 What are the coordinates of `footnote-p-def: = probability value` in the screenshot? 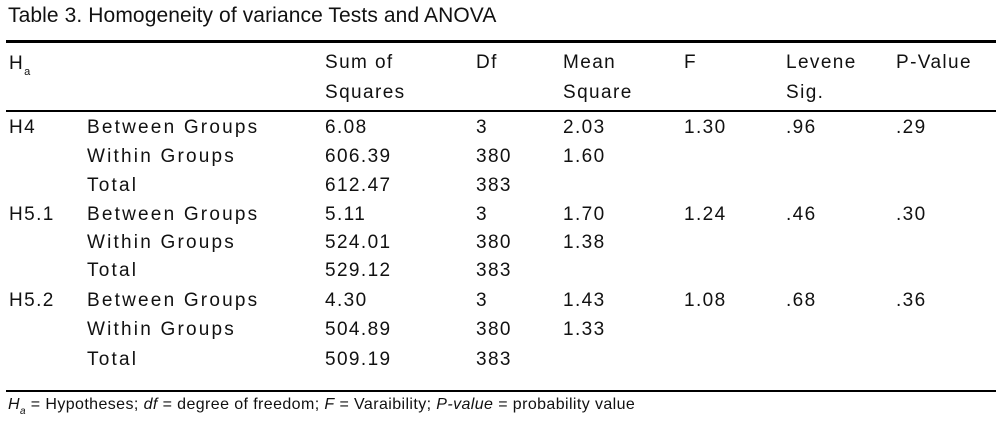 It's located at (564, 404).